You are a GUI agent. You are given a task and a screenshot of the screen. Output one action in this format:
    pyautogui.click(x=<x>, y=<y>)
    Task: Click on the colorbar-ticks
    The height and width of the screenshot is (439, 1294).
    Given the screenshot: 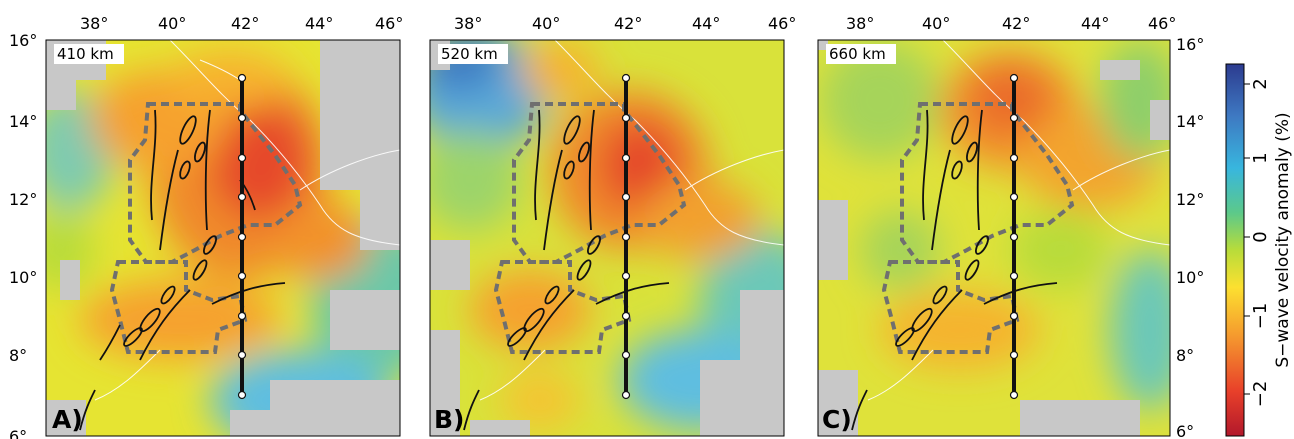 What is the action you would take?
    pyautogui.click(x=1247, y=239)
    